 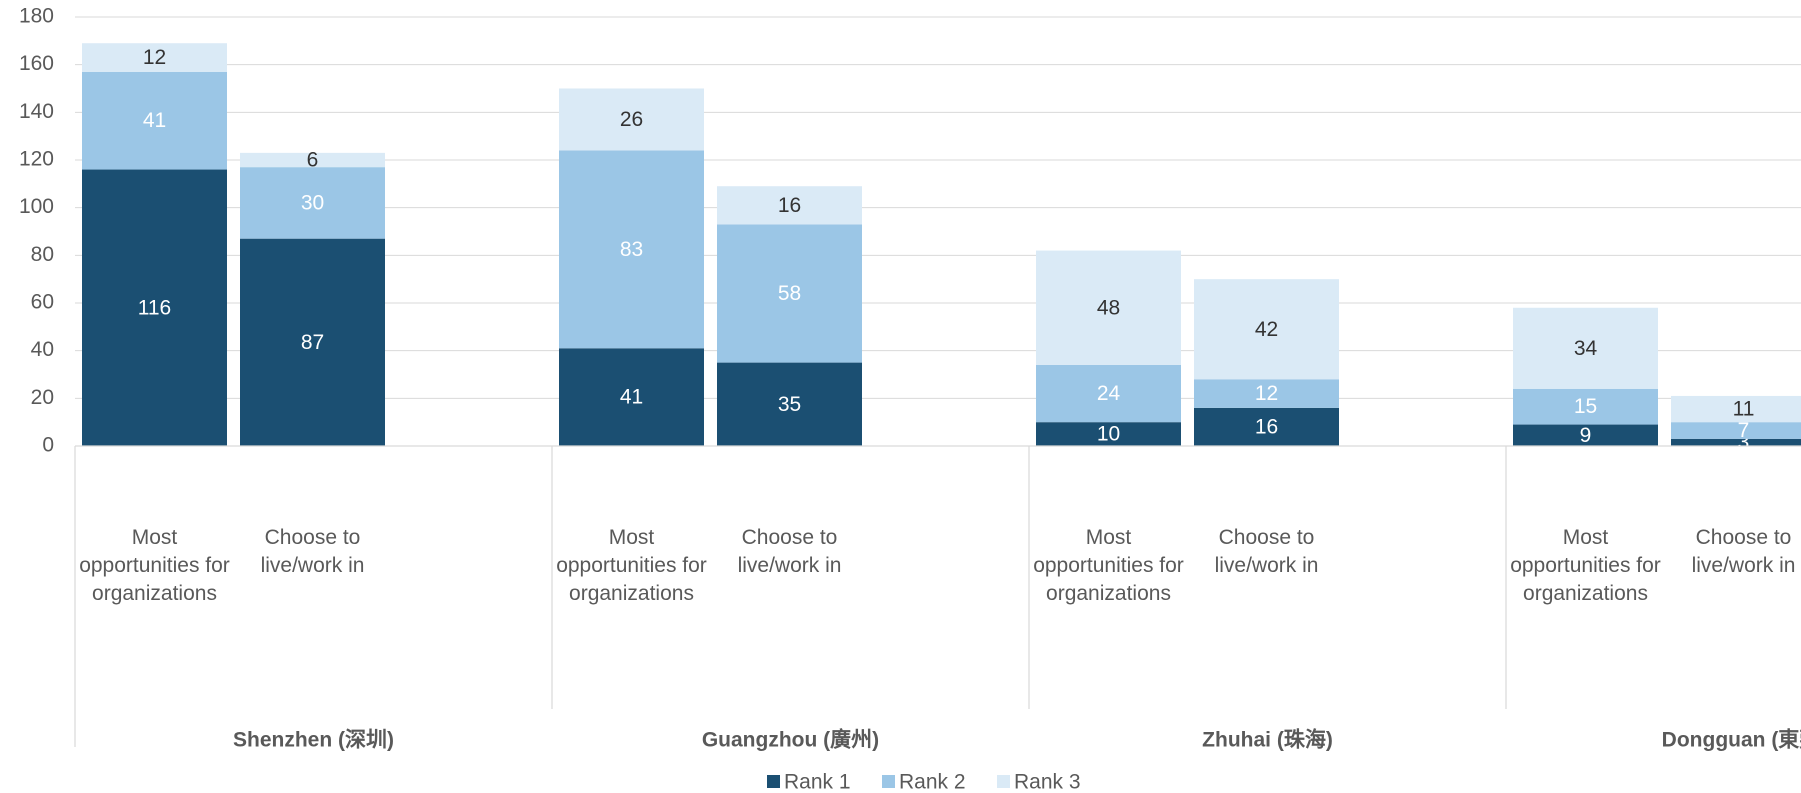 What do you see at coordinates (36, 206) in the screenshot?
I see `y-tick-label: 100` at bounding box center [36, 206].